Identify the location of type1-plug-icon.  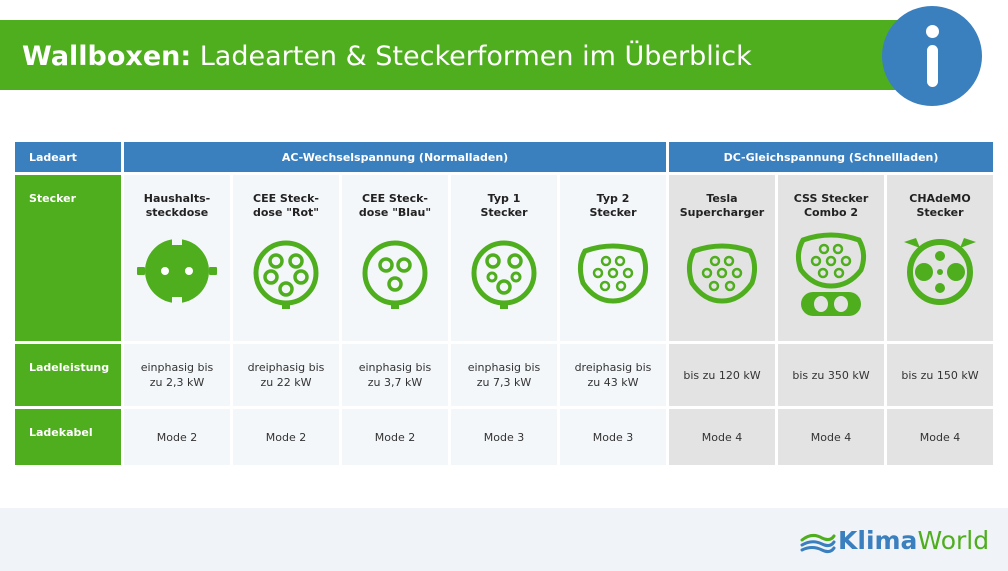
(504, 274).